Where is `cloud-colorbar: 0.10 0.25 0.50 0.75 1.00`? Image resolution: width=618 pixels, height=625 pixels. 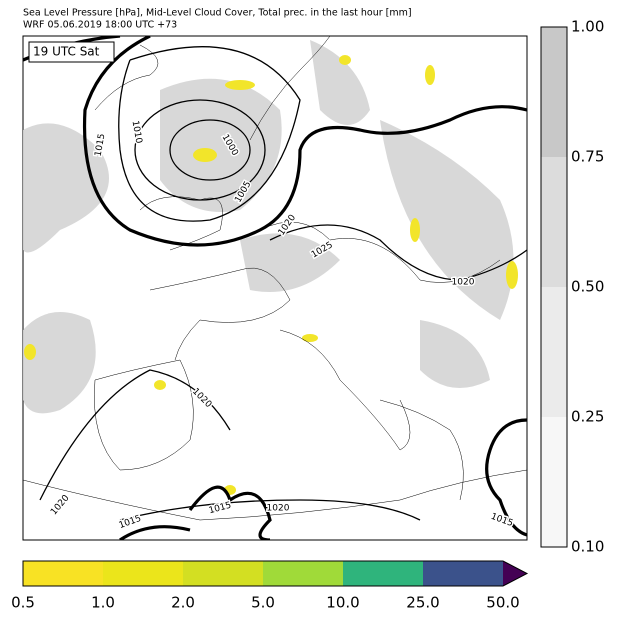
cloud-colorbar: 0.10 0.25 0.50 0.75 1.00 is located at coordinates (572, 287).